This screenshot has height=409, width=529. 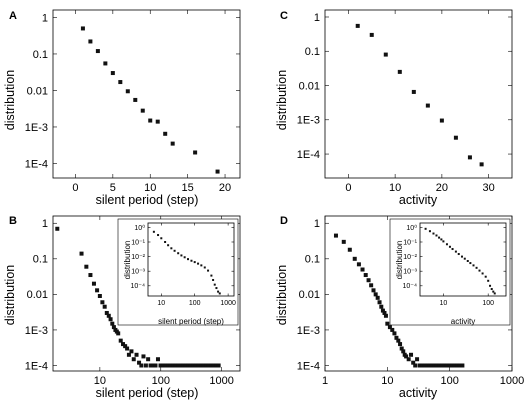 What do you see at coordinates (284, 221) in the screenshot?
I see `panel-letter: D` at bounding box center [284, 221].